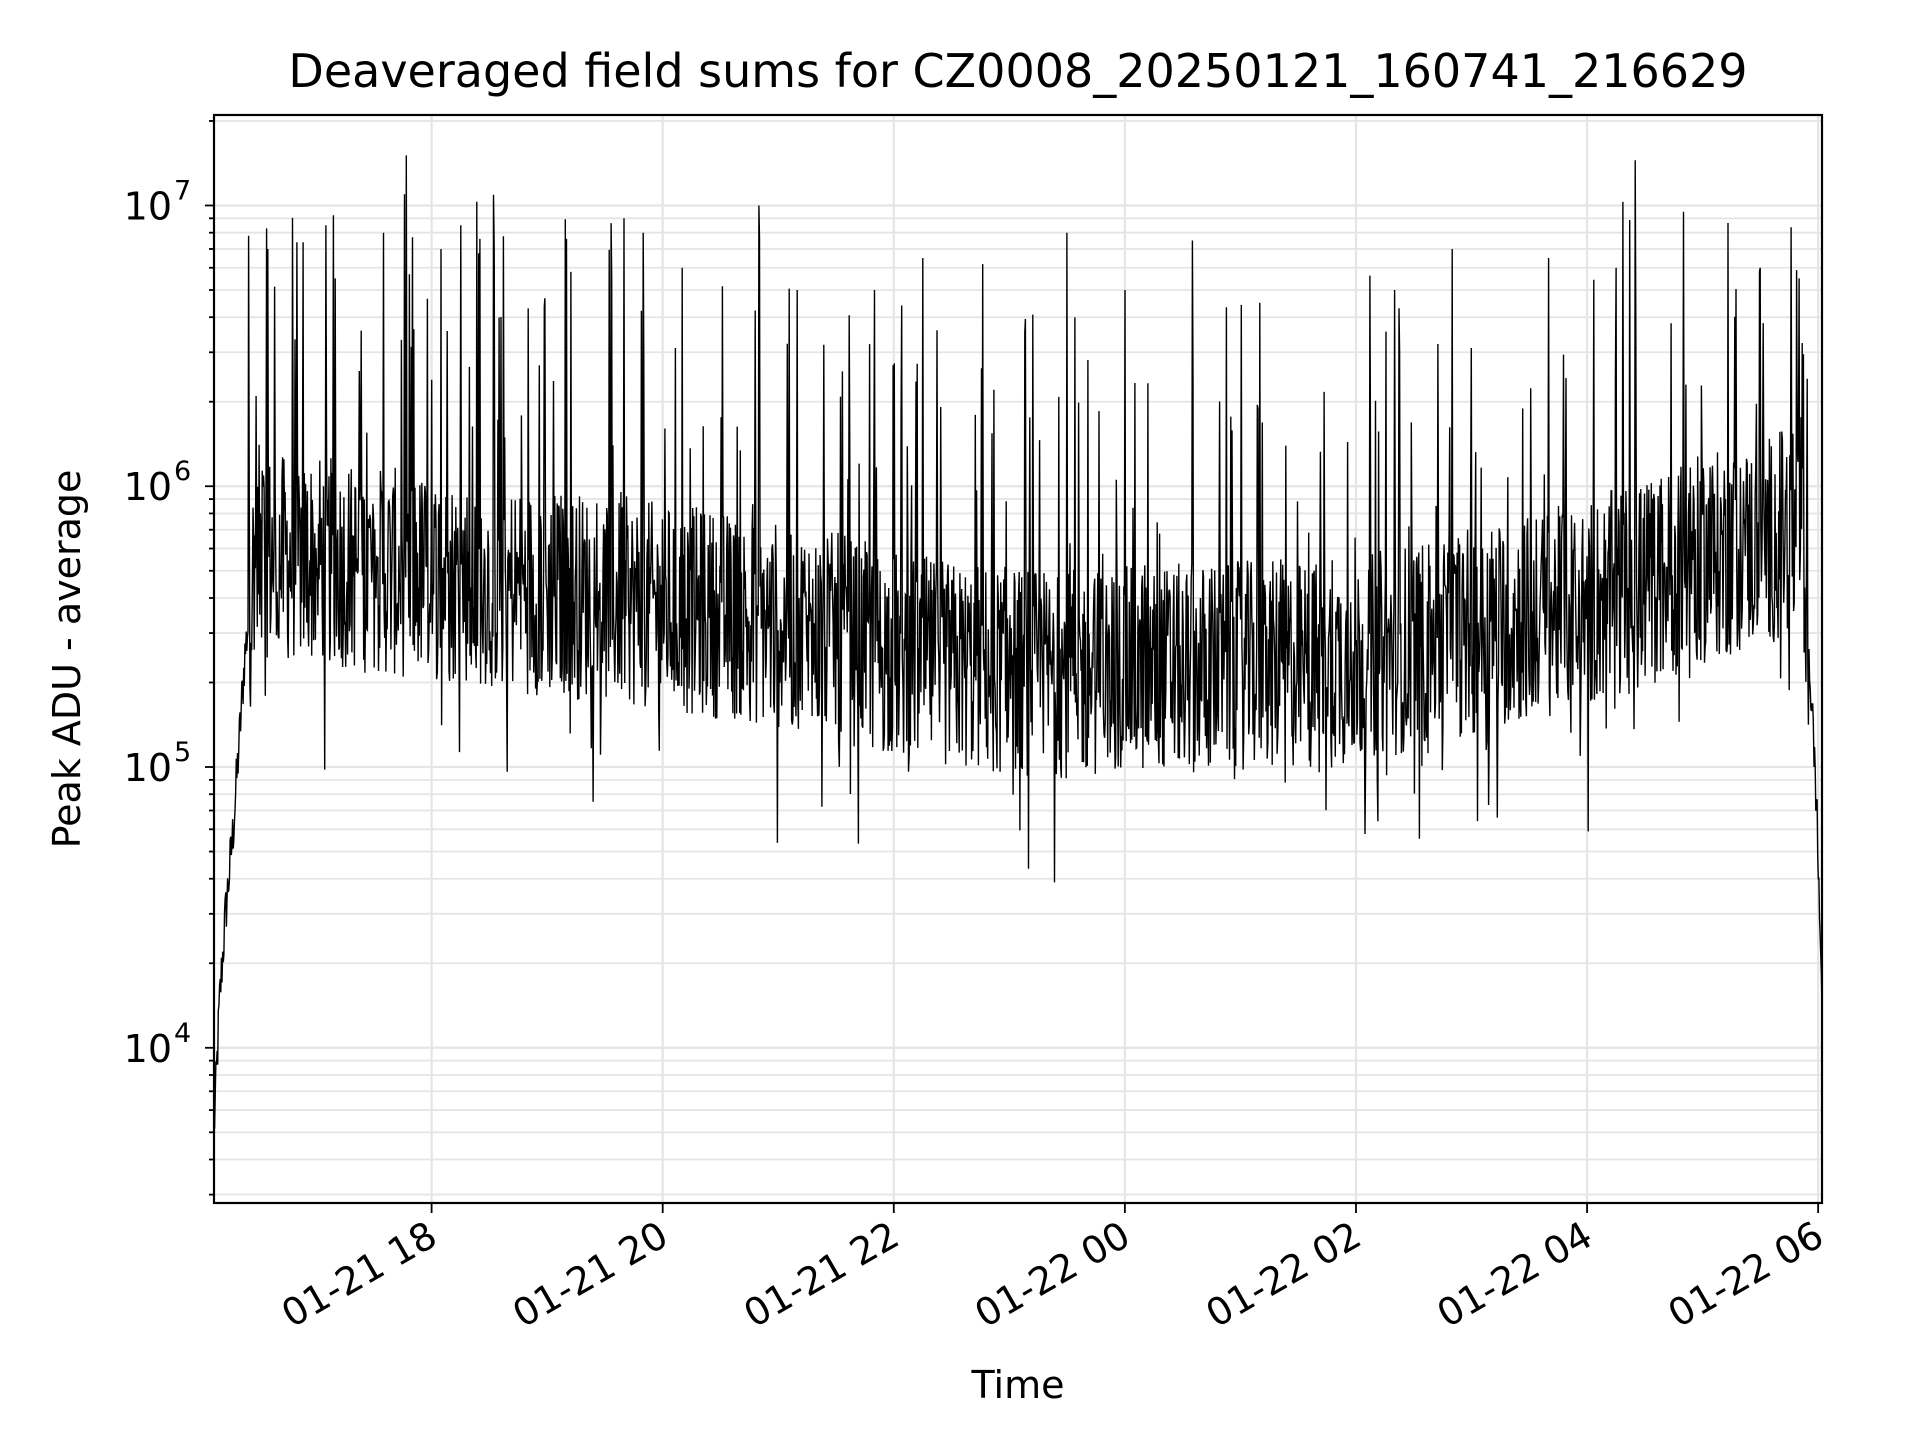  Describe the element at coordinates (1515, 1275) in the screenshot. I see `x-tick-label: 01-22 04` at that location.